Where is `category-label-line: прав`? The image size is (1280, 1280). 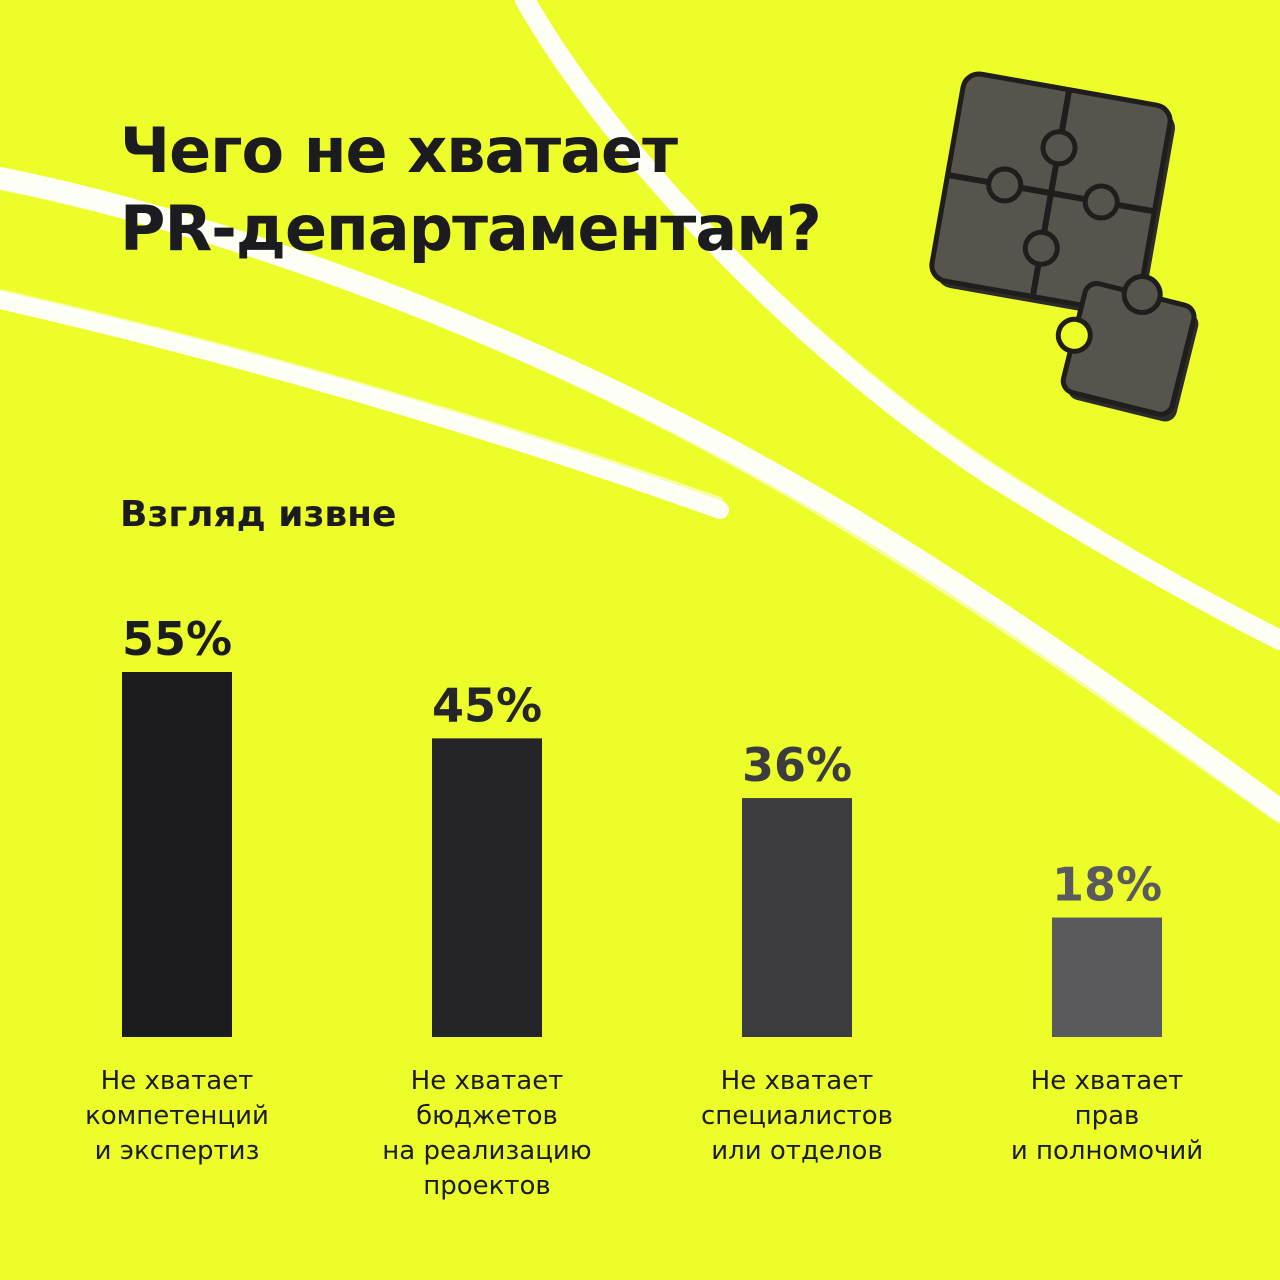 category-label-line: прав is located at coordinates (1107, 1116).